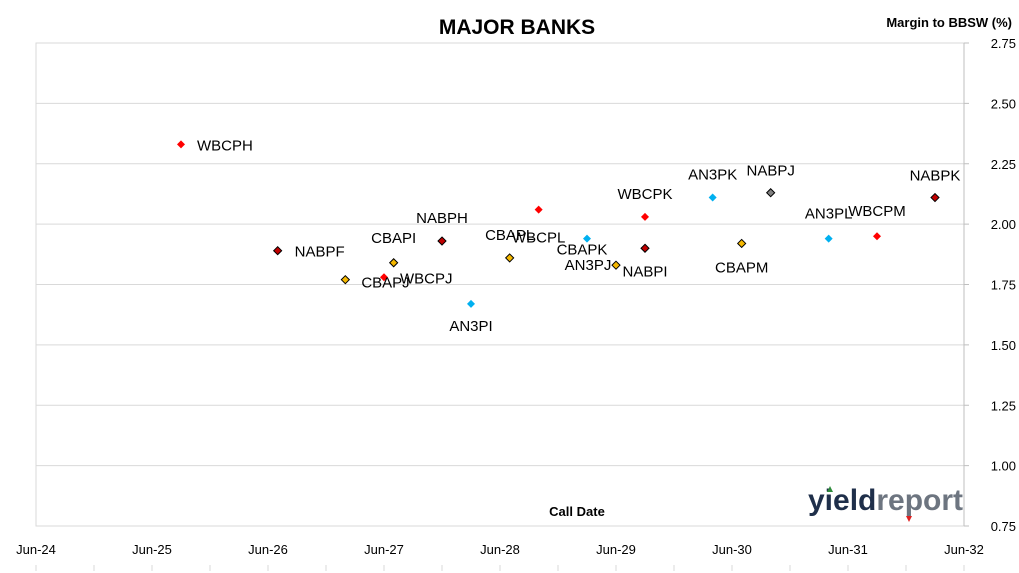  What do you see at coordinates (645, 248) in the screenshot?
I see `data-point-nabpi` at bounding box center [645, 248].